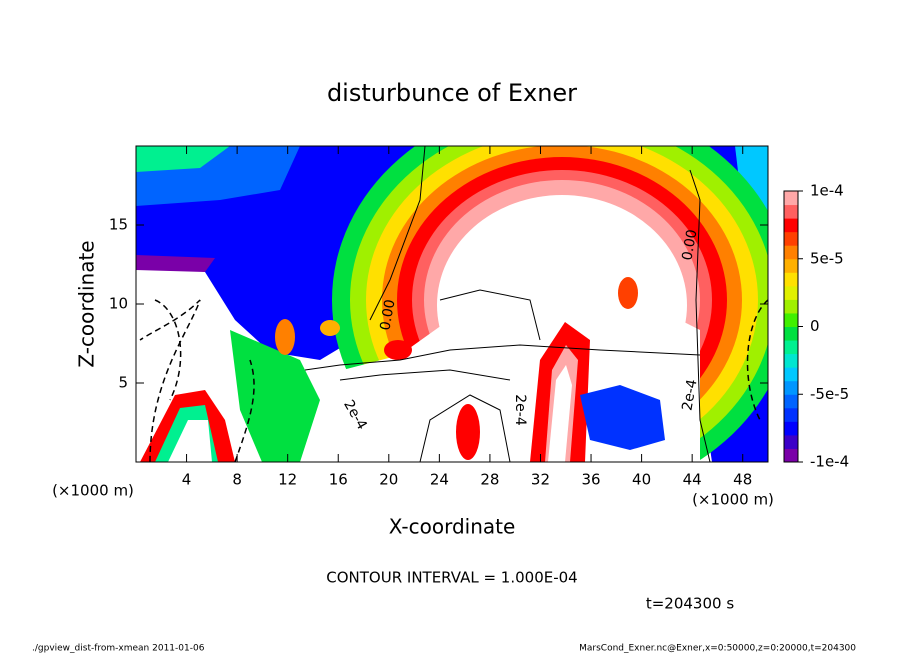 This screenshot has width=904, height=654. What do you see at coordinates (489, 480) in the screenshot?
I see `x-tick-label: 28` at bounding box center [489, 480].